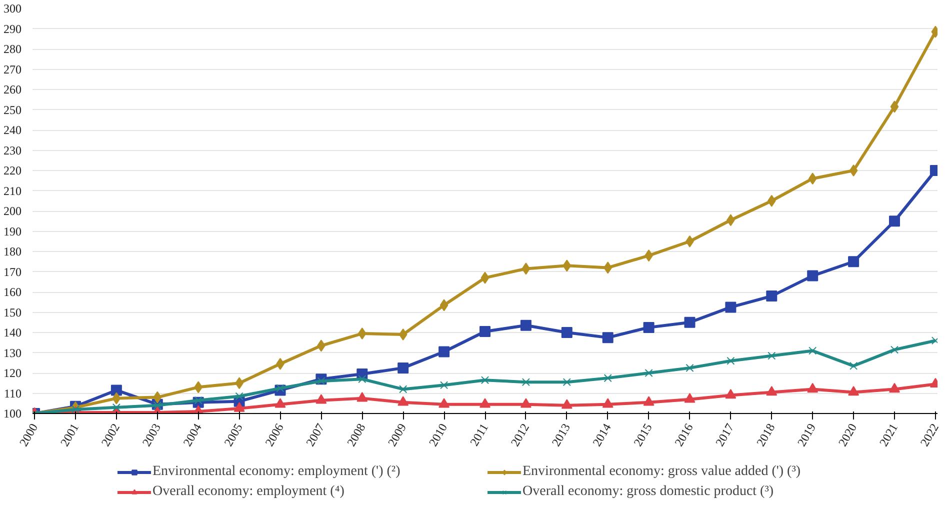  Describe the element at coordinates (13, 353) in the screenshot. I see `y-tick-label: 130` at that location.